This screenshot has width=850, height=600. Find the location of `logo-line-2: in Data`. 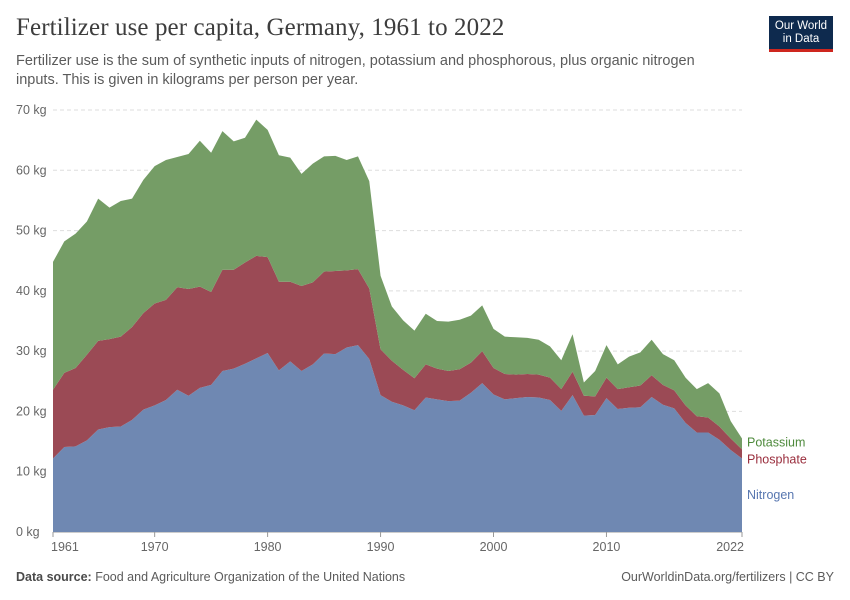

logo-line-2: in Data is located at coordinates (801, 39).